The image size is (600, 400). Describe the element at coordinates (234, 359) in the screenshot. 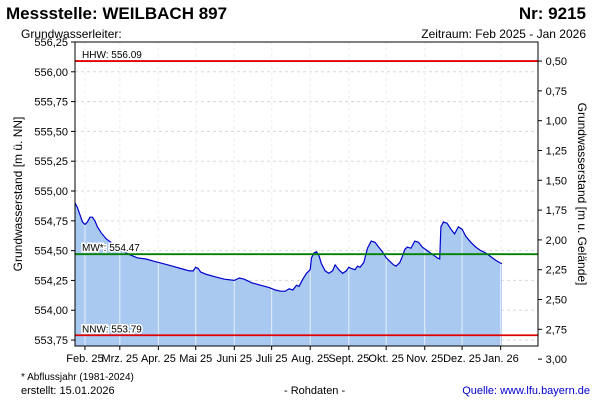

I see `x-tick-label: Juni 25` at that location.